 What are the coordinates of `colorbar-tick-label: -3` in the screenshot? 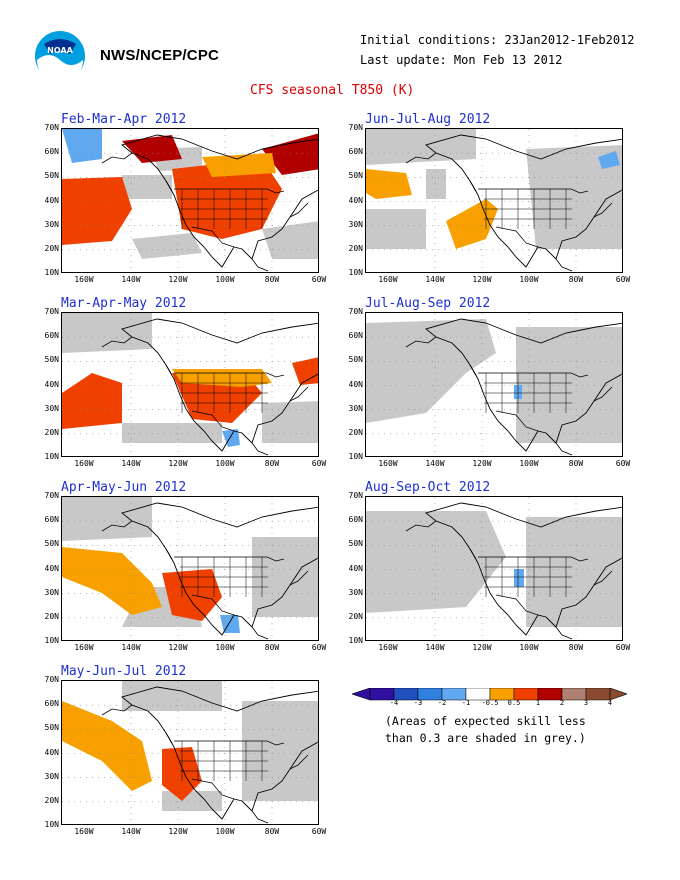 It's located at (418, 703).